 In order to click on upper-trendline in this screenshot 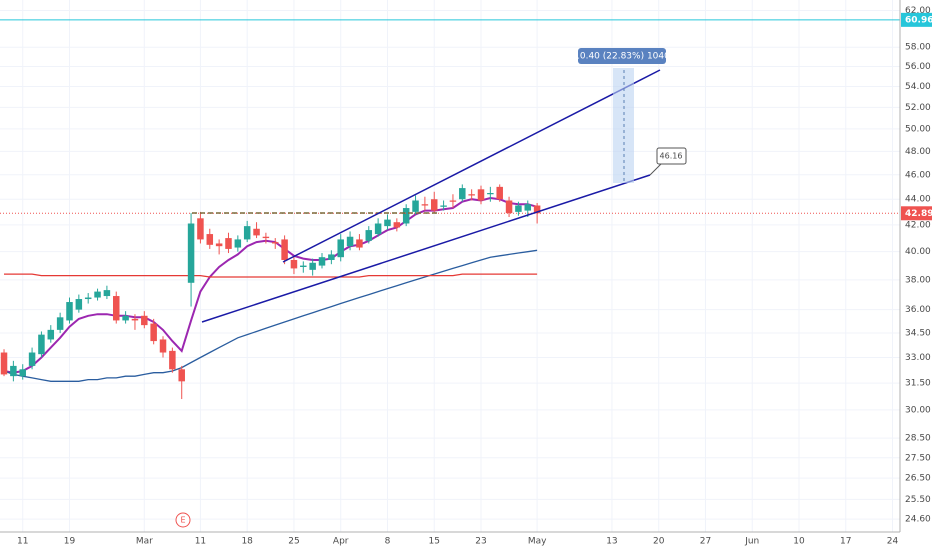, I will do `click(471, 166)`.